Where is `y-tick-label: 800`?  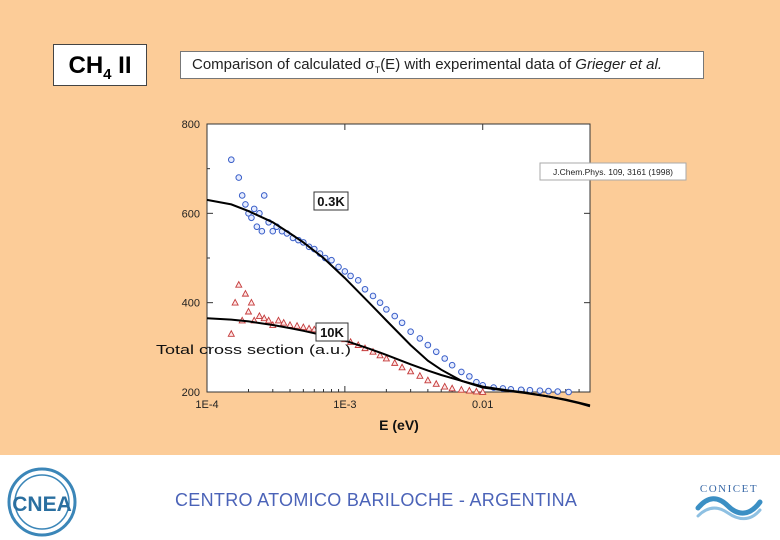 y-tick-label: 800 is located at coordinates (191, 125).